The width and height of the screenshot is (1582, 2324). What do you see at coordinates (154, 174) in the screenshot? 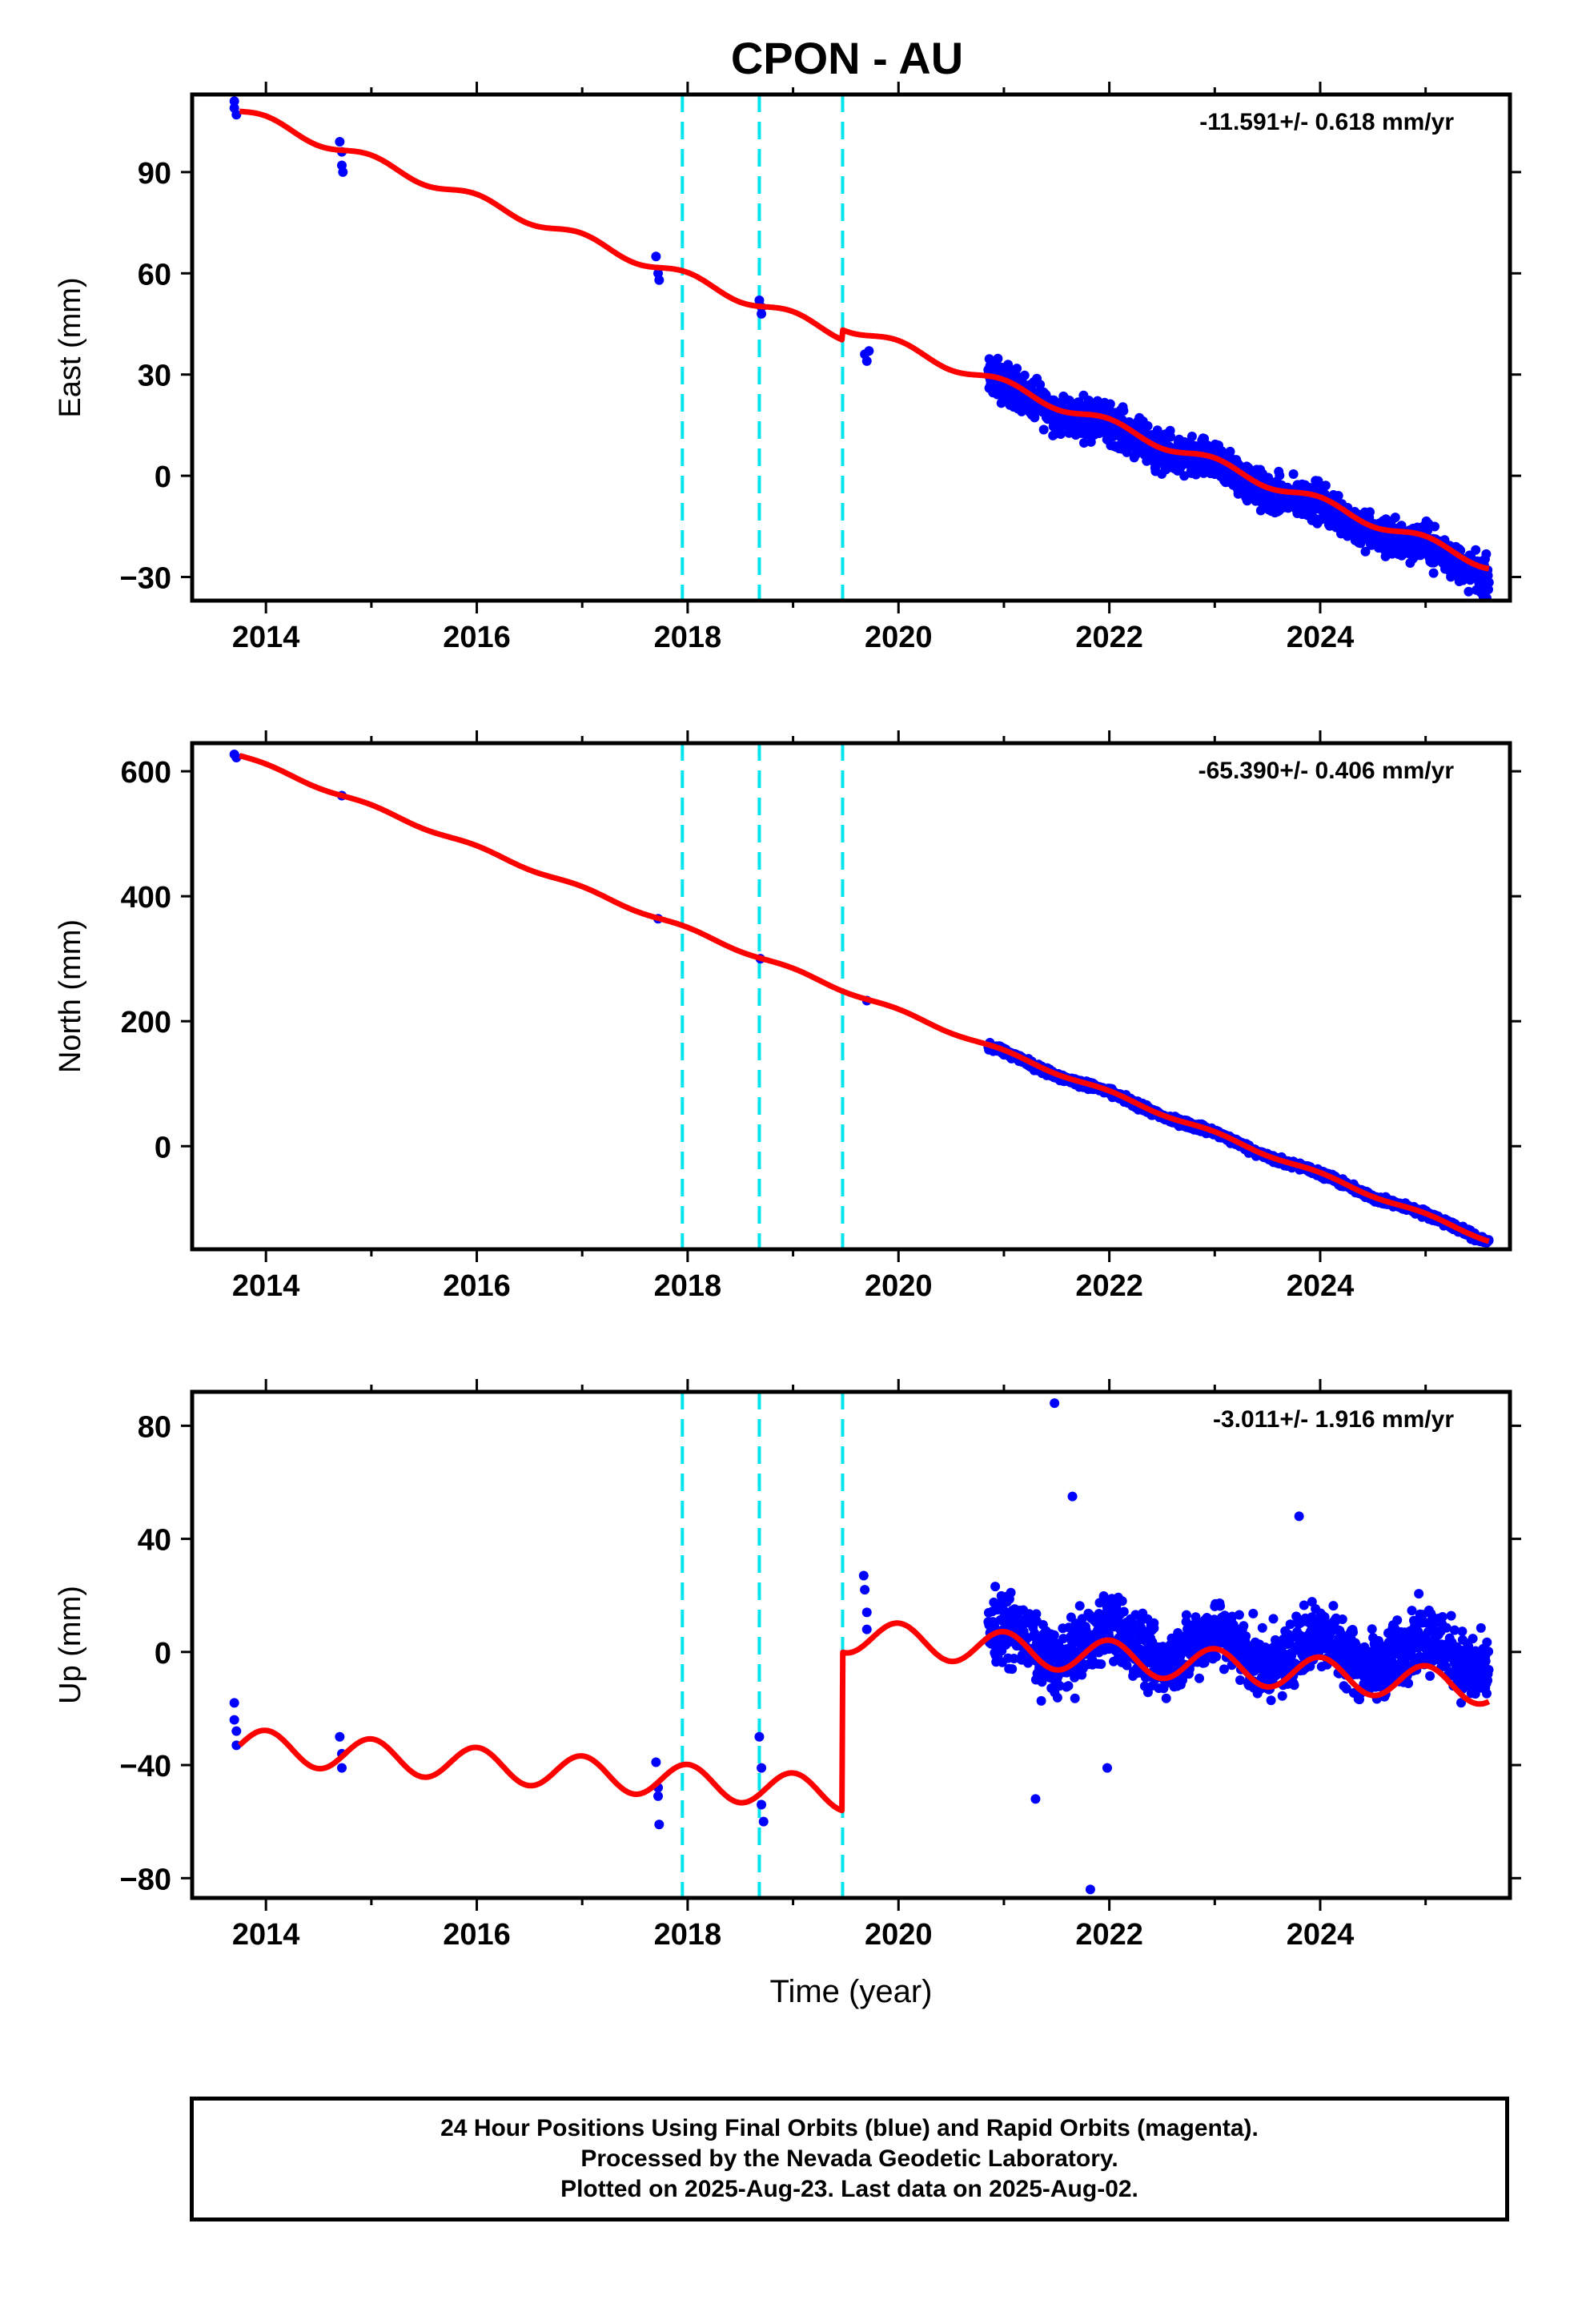
I see `y-tick-label: 90` at bounding box center [154, 174].